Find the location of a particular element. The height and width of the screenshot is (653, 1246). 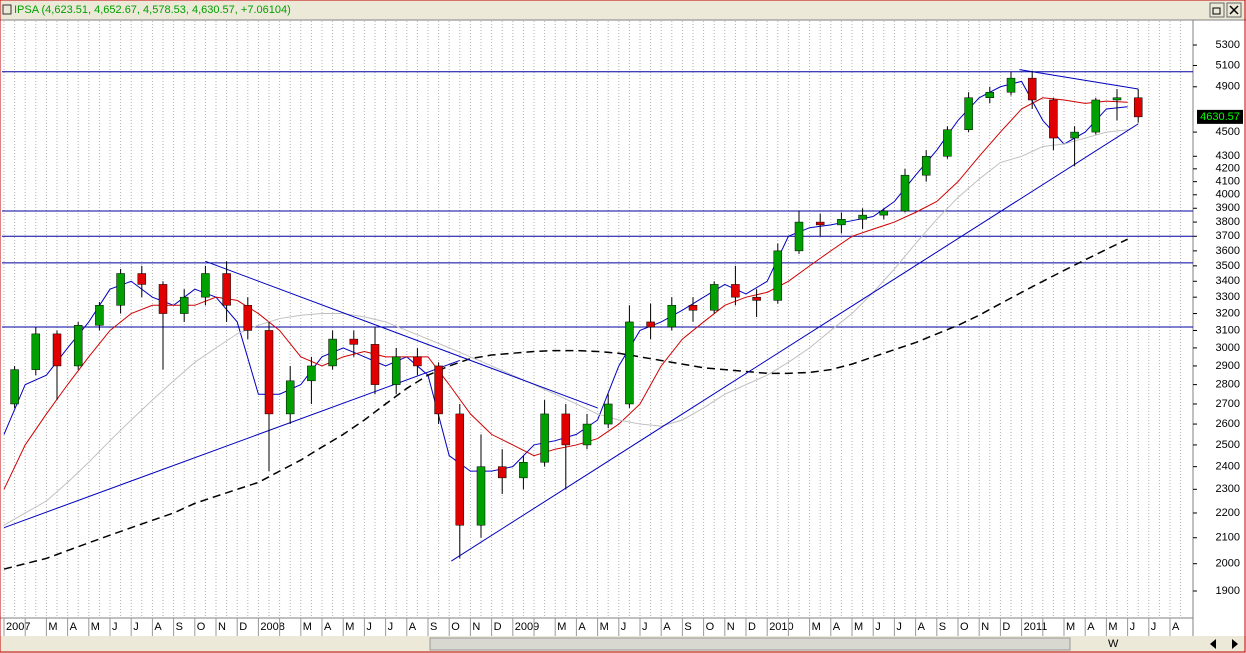

y-tick-label: 2300 is located at coordinates (1228, 489).